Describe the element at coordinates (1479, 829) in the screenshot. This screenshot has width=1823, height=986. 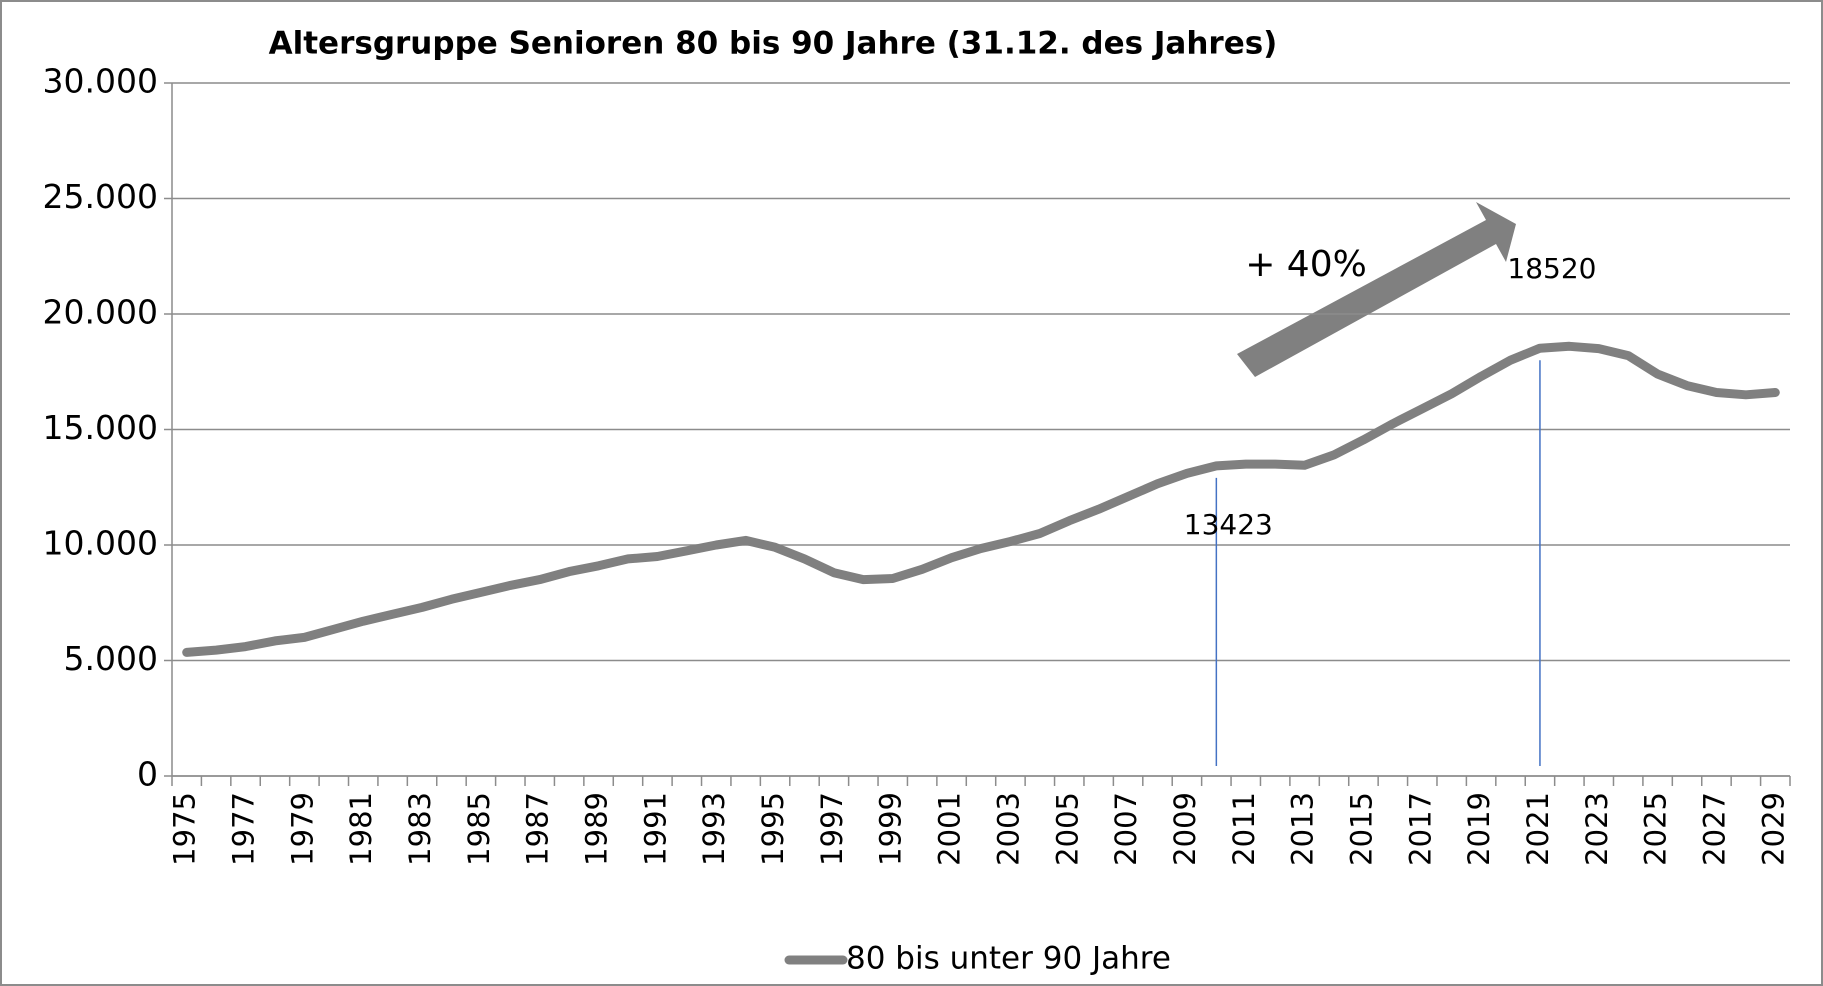
I see `x-tick-label: 2019` at that location.